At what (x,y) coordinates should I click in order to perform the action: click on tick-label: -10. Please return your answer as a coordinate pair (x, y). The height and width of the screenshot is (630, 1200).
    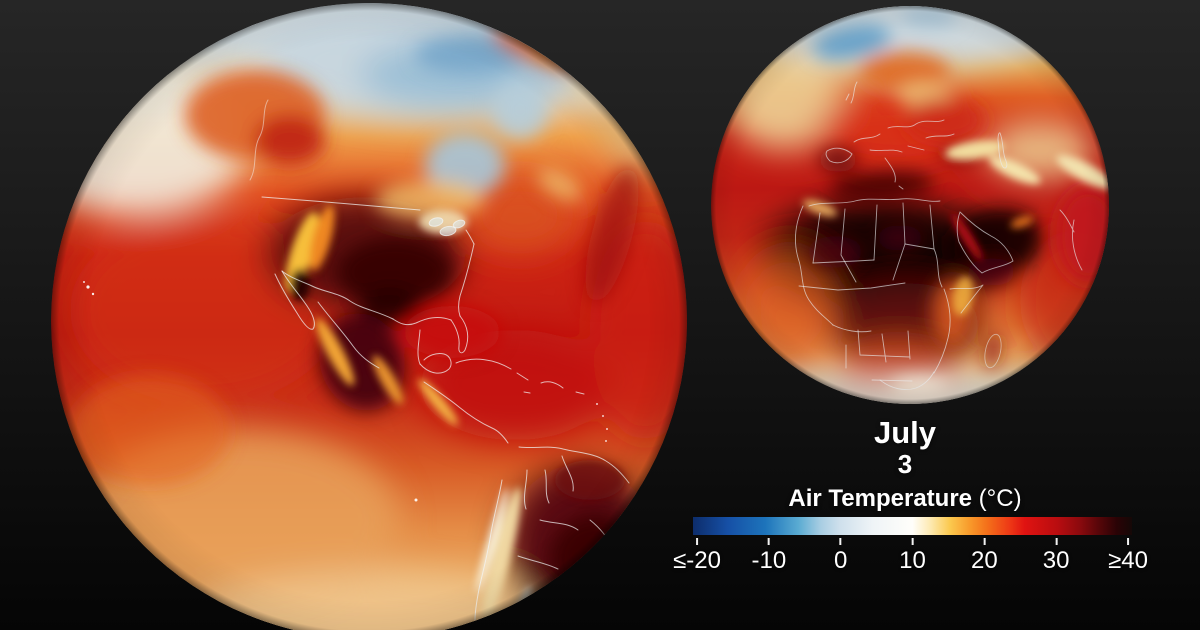
    Looking at the image, I should click on (769, 560).